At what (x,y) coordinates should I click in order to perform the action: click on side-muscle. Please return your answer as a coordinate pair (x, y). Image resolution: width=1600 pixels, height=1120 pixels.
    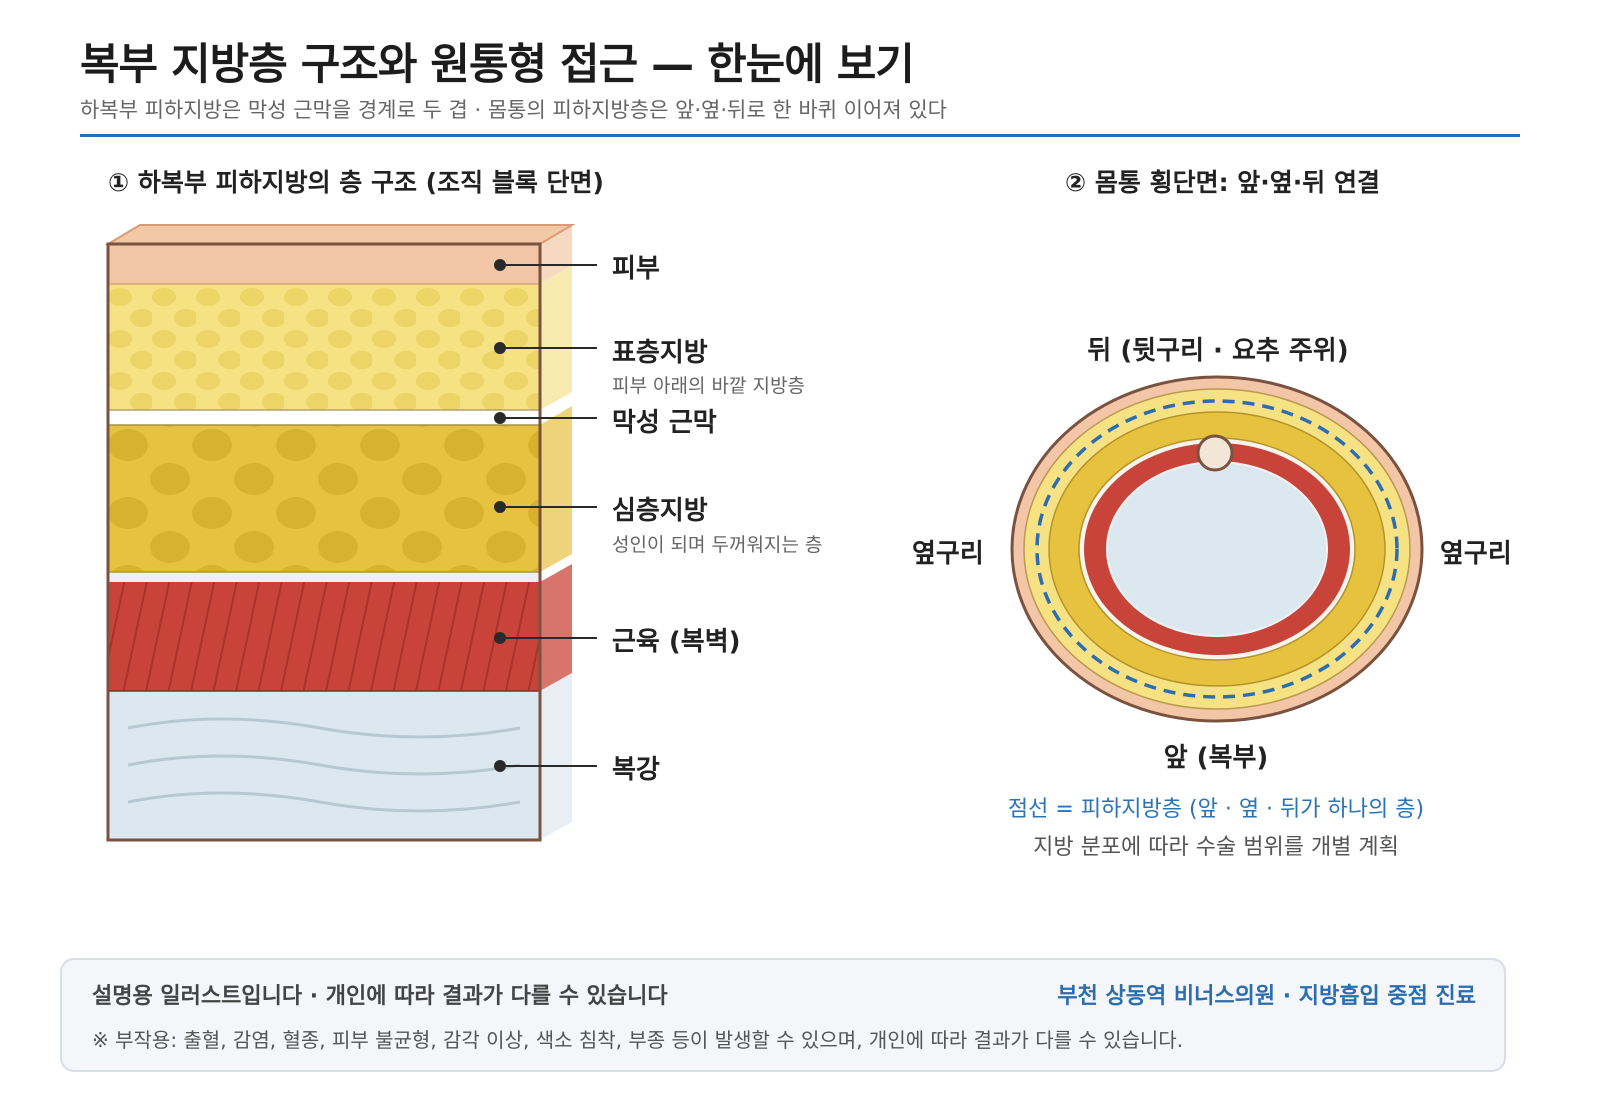
    Looking at the image, I should click on (556, 627).